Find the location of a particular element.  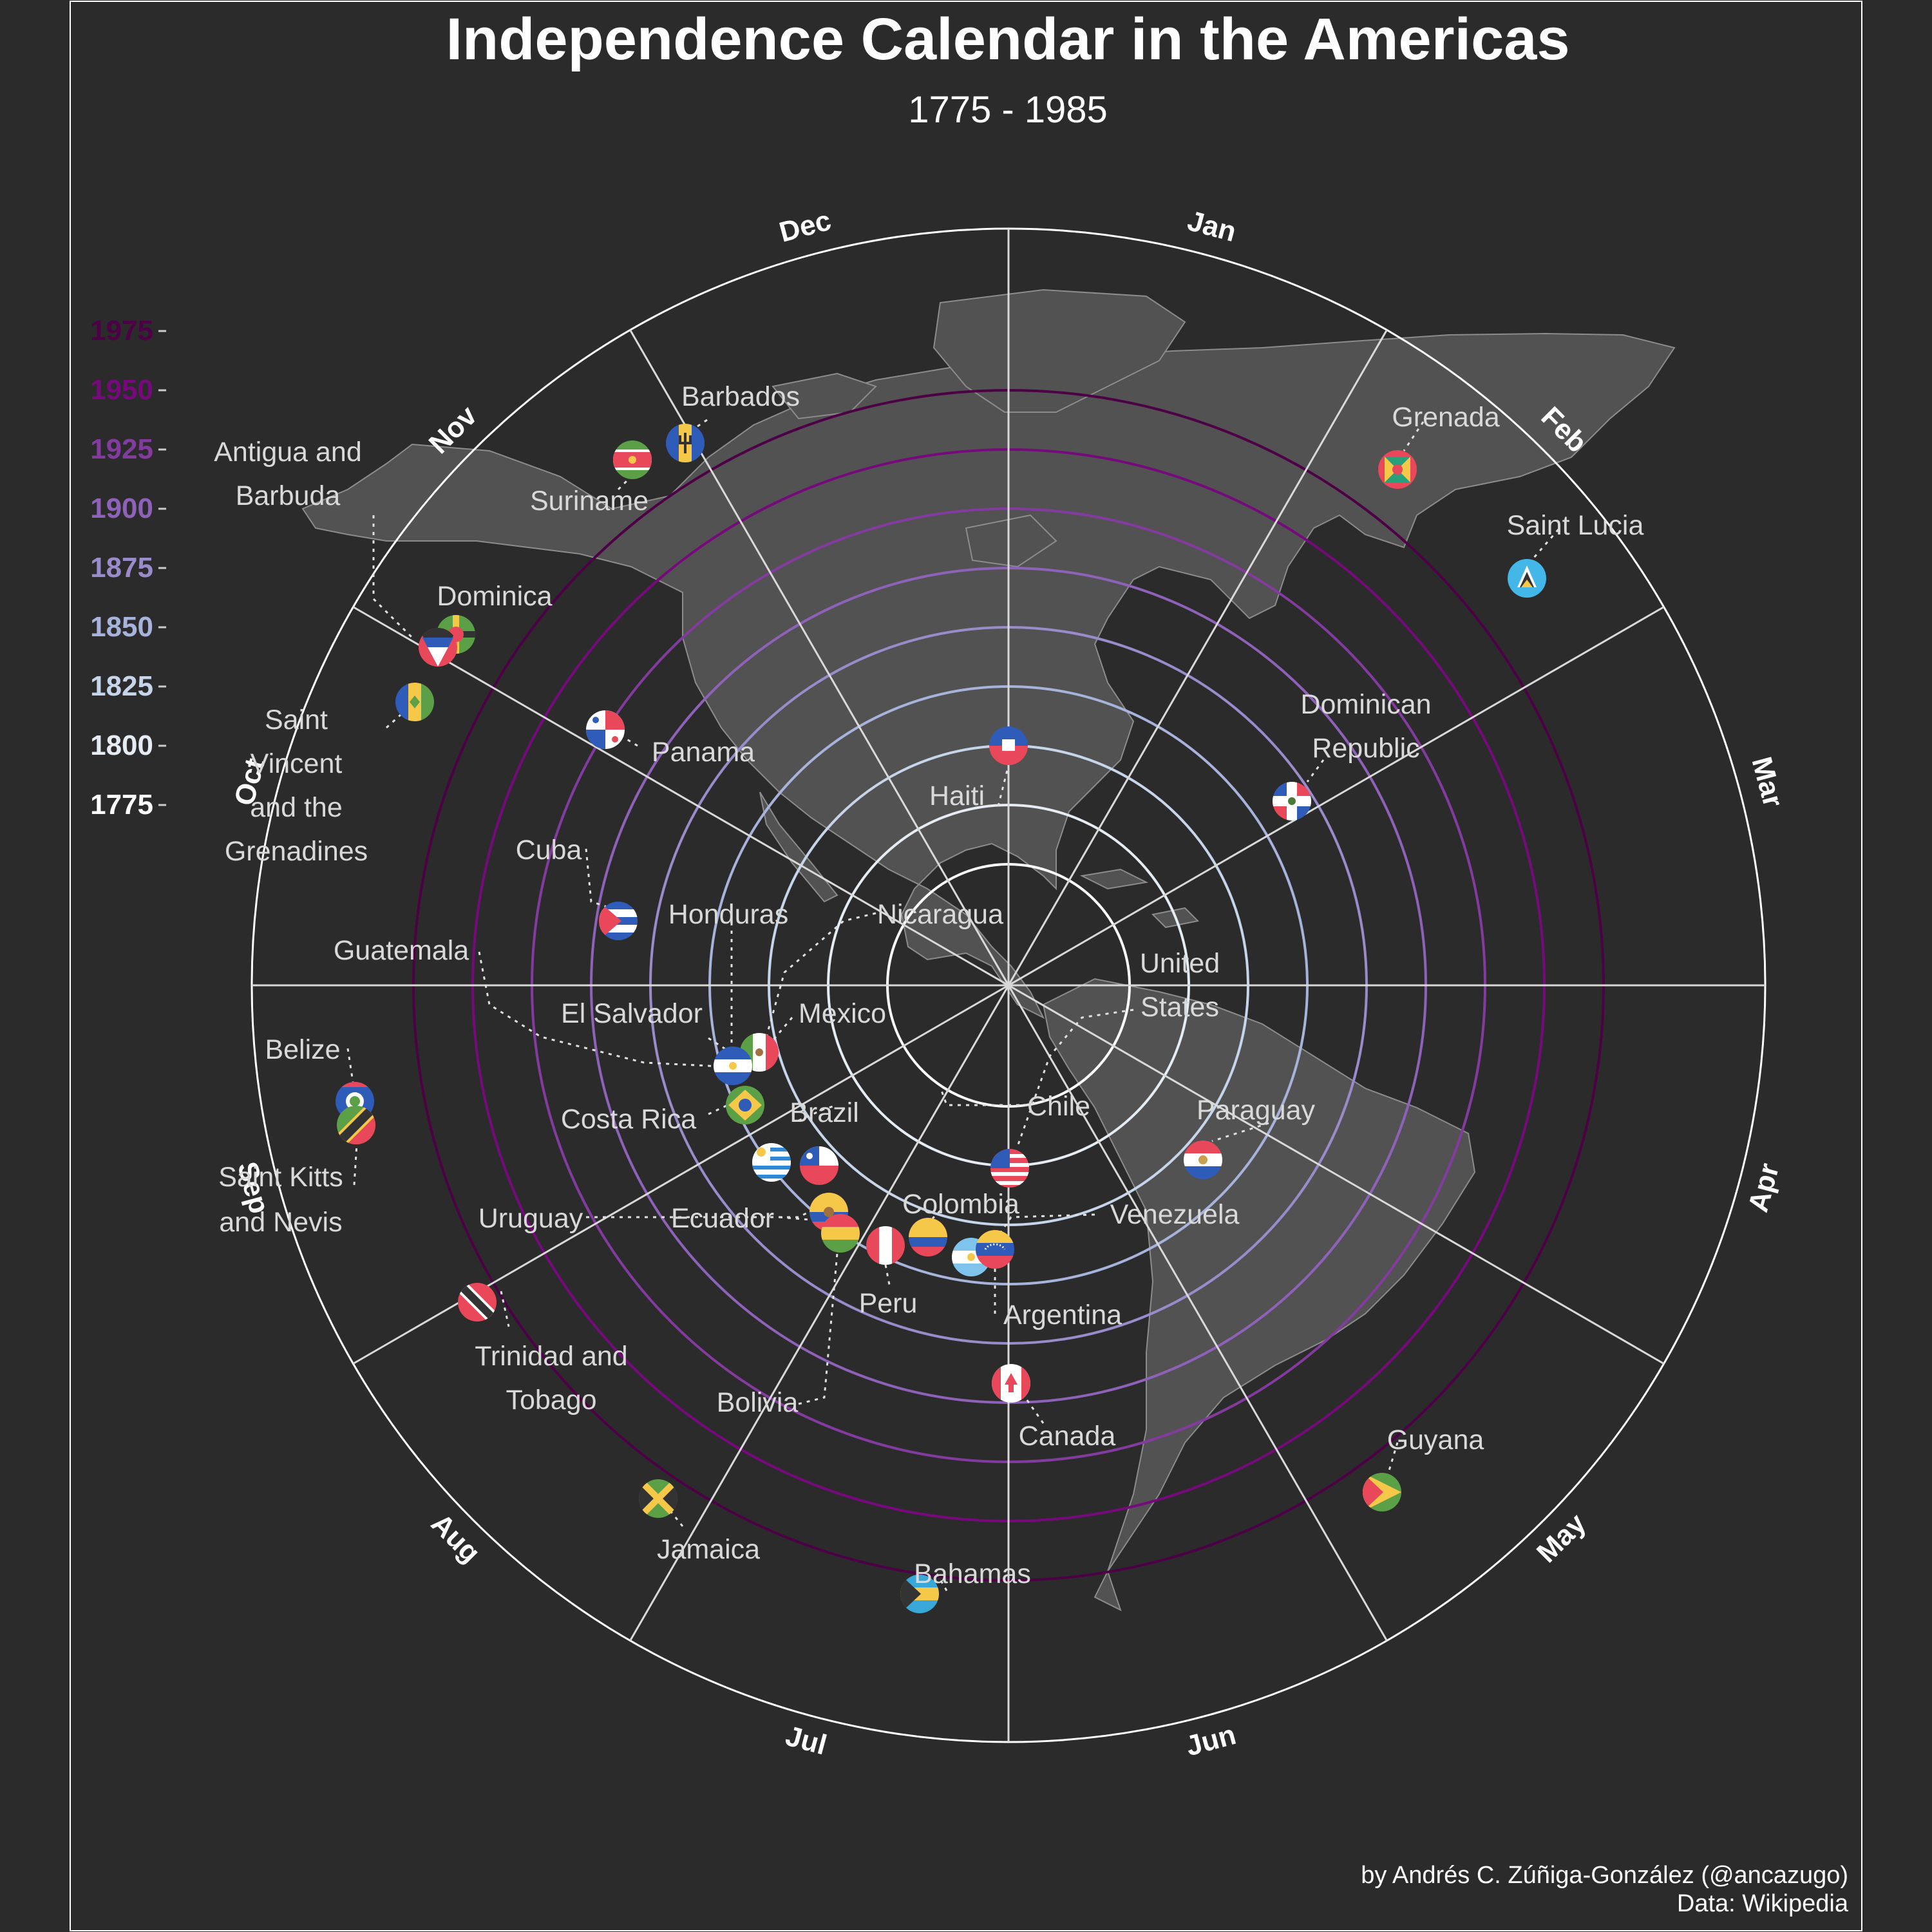

year-legend: 1975 1950 1925 1900 1875 1850 1825 1800 1775 is located at coordinates (128, 567).